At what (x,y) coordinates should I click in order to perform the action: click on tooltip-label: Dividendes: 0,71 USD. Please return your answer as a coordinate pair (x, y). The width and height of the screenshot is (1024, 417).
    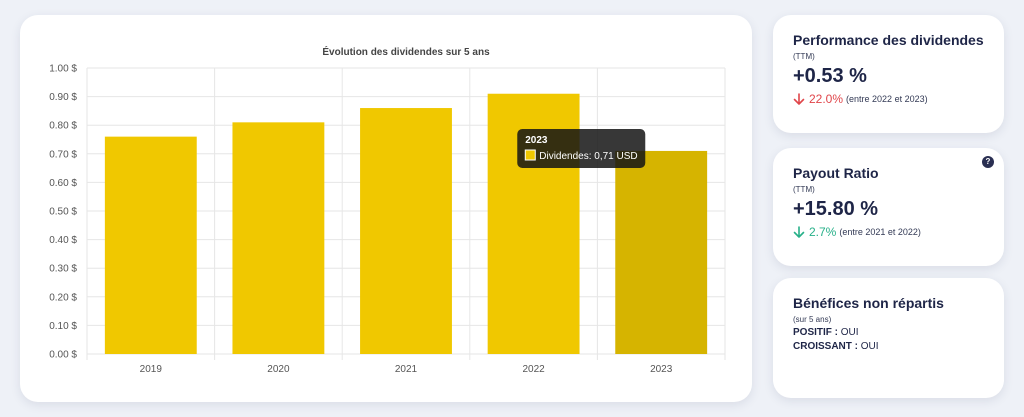
    Looking at the image, I should click on (588, 156).